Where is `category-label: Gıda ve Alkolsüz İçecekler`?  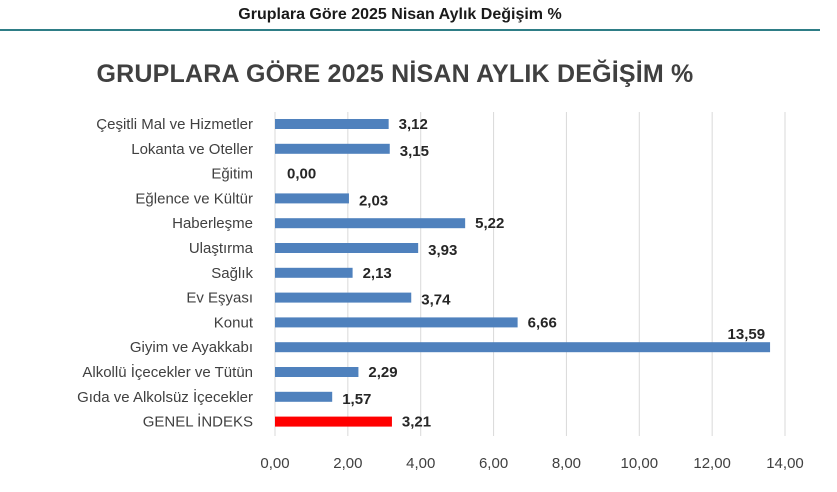 category-label: Gıda ve Alkolsüz İçecekler is located at coordinates (165, 397).